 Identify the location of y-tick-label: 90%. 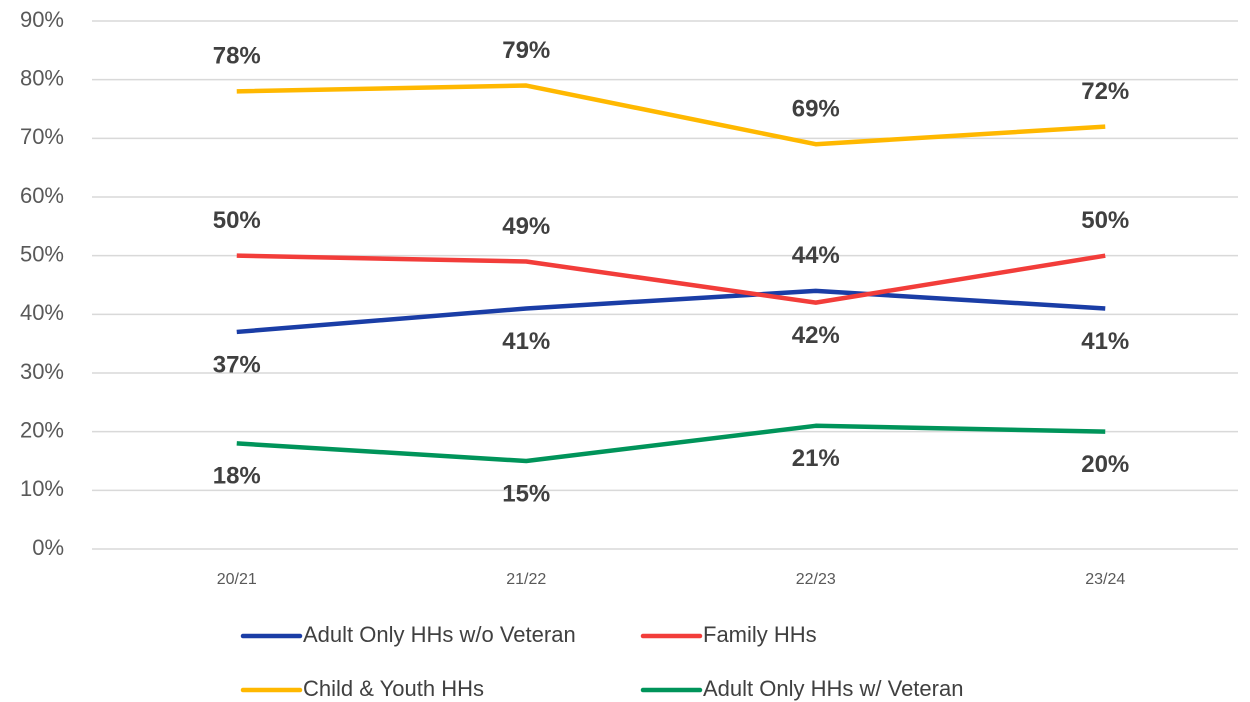
(42, 19).